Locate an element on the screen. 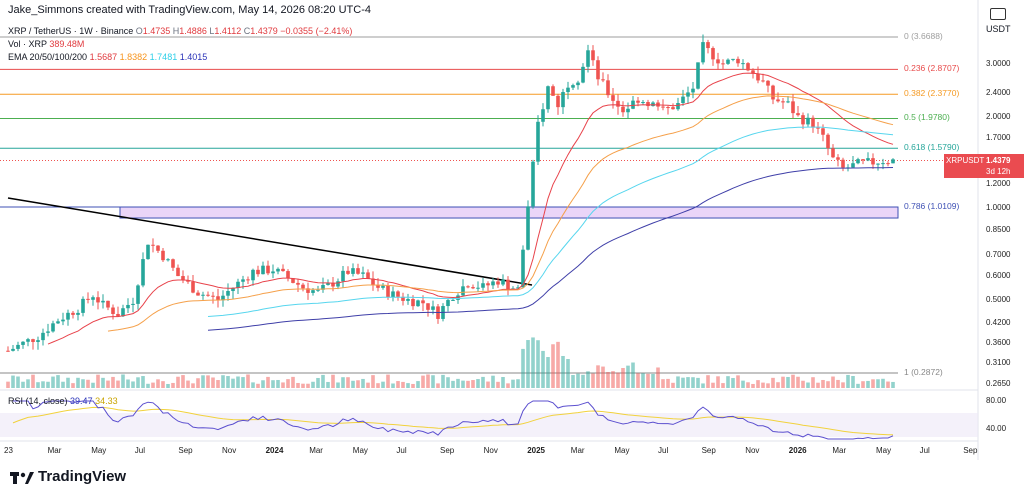  time-tick: 23 is located at coordinates (8, 450).